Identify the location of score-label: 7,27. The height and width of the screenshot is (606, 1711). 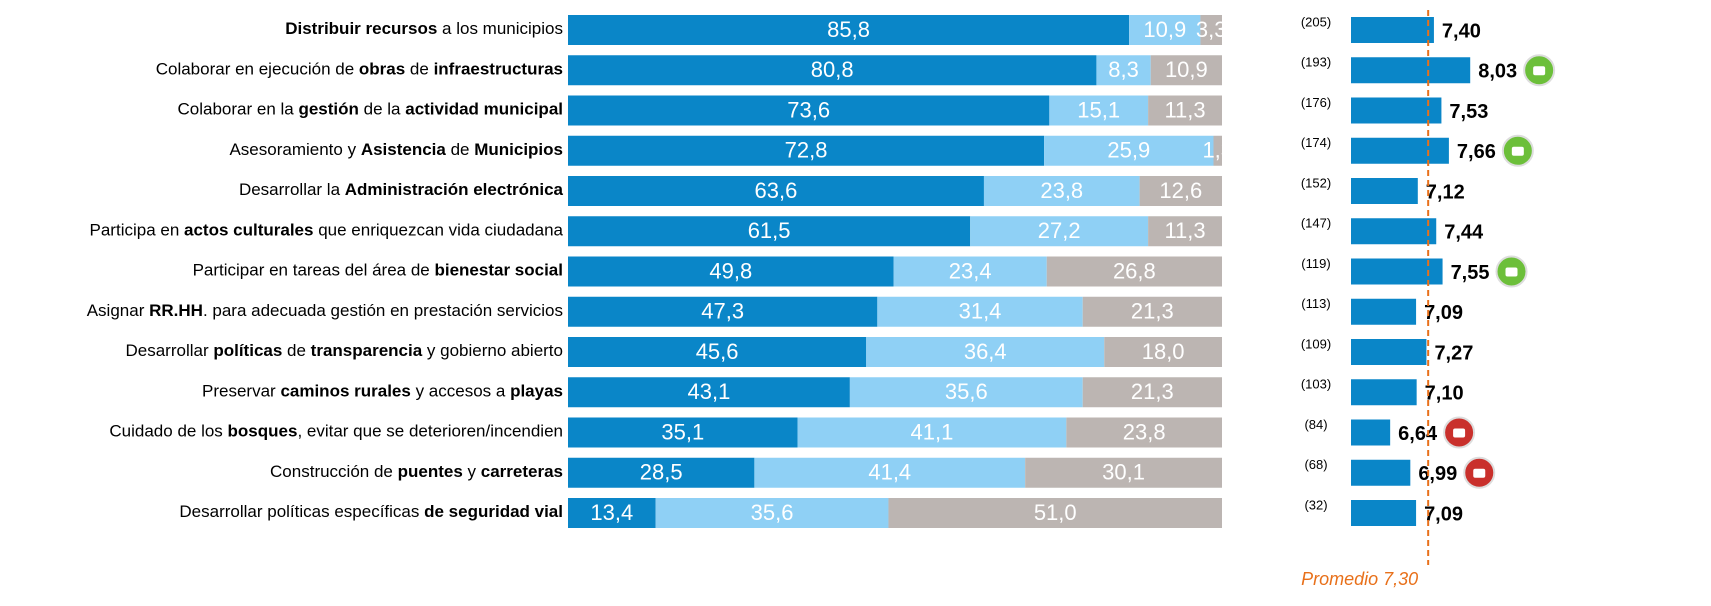
(1453, 353).